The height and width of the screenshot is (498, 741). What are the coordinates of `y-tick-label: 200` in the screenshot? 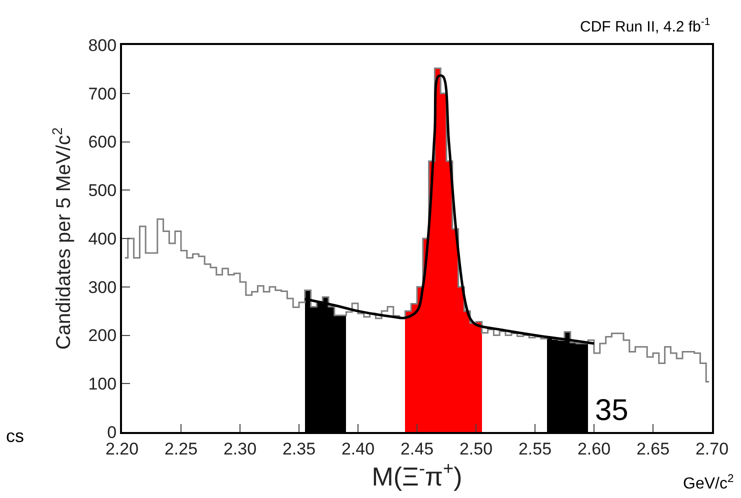 It's located at (102, 336).